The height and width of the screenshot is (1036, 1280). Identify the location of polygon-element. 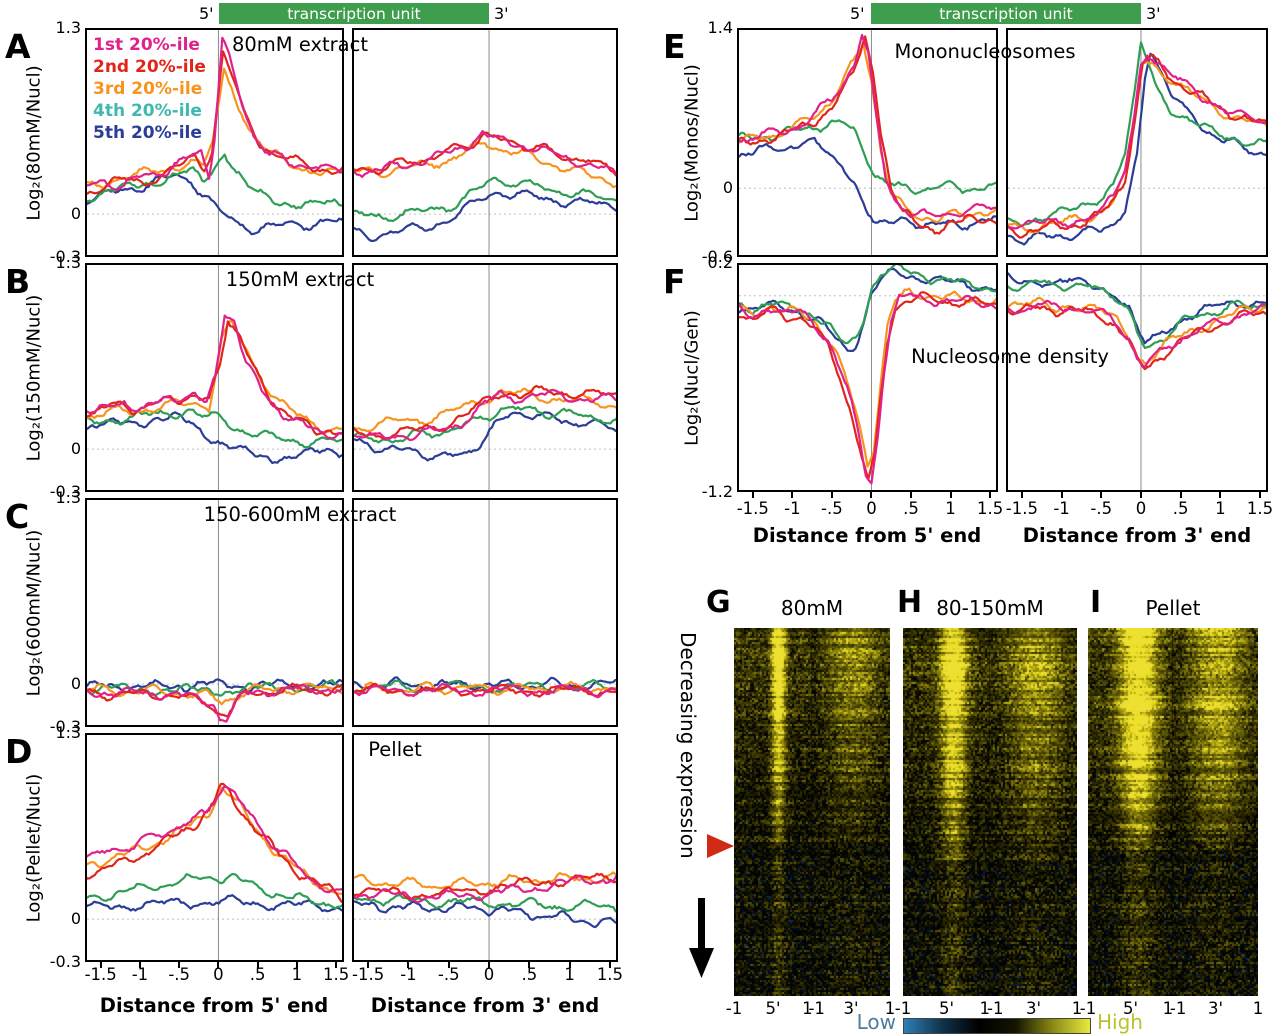
(701, 963).